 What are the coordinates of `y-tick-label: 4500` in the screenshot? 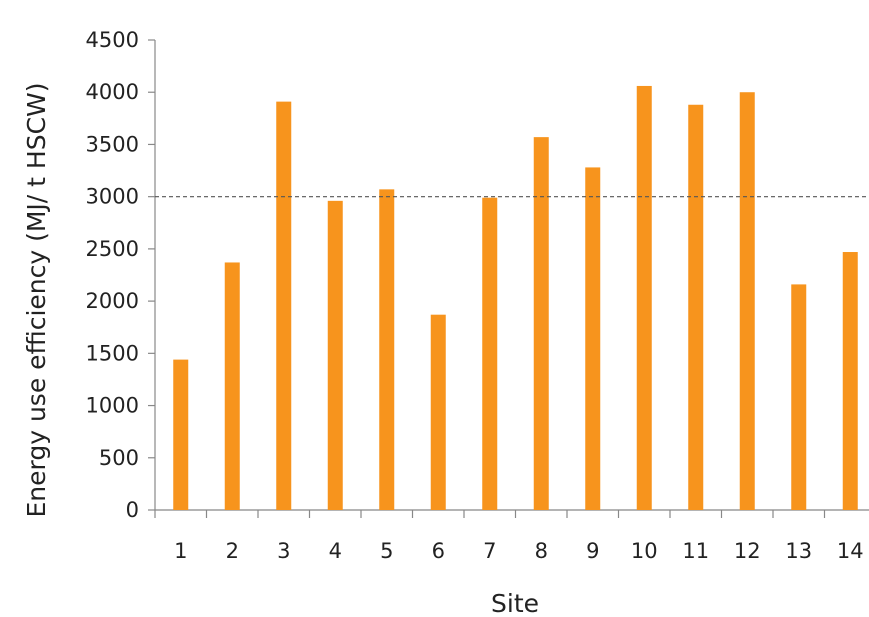 It's located at (112, 40).